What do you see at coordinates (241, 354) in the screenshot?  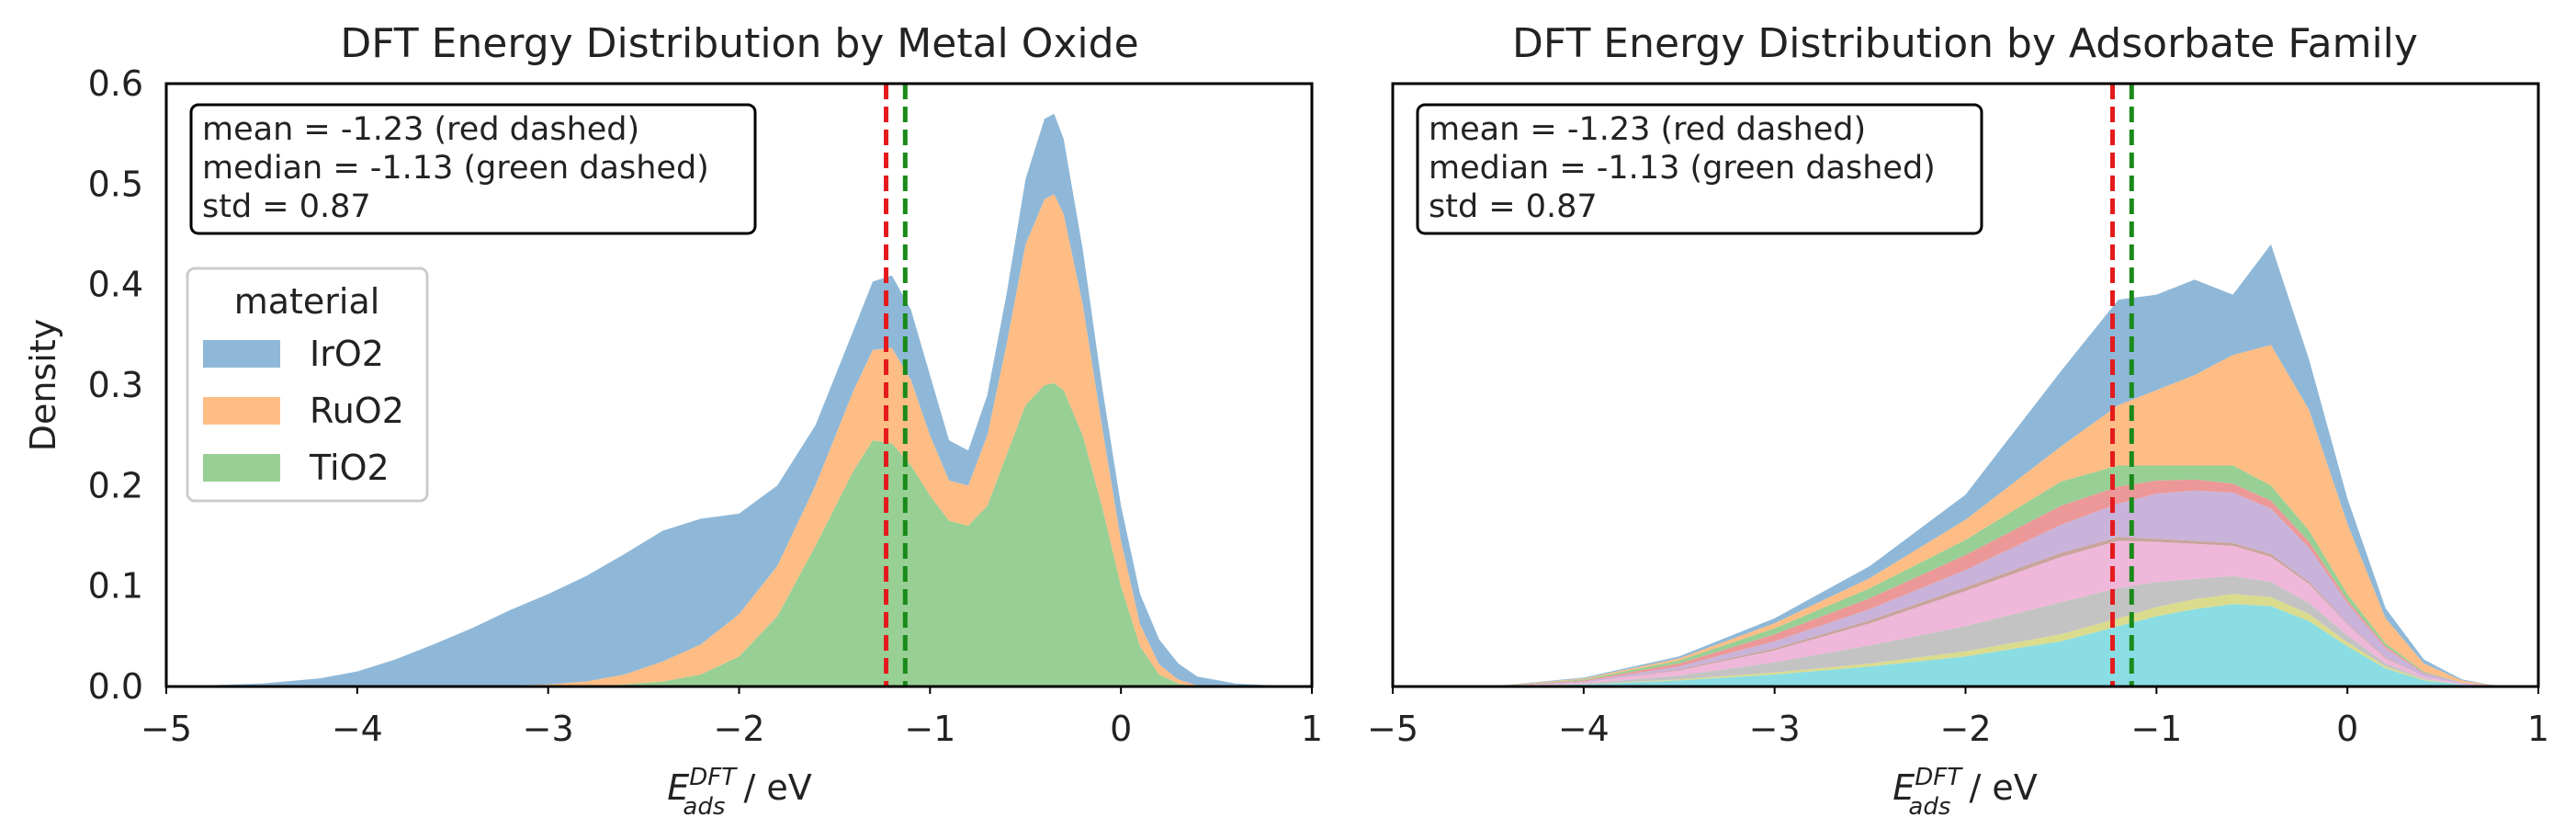 I see `legend-swatch-iro2` at bounding box center [241, 354].